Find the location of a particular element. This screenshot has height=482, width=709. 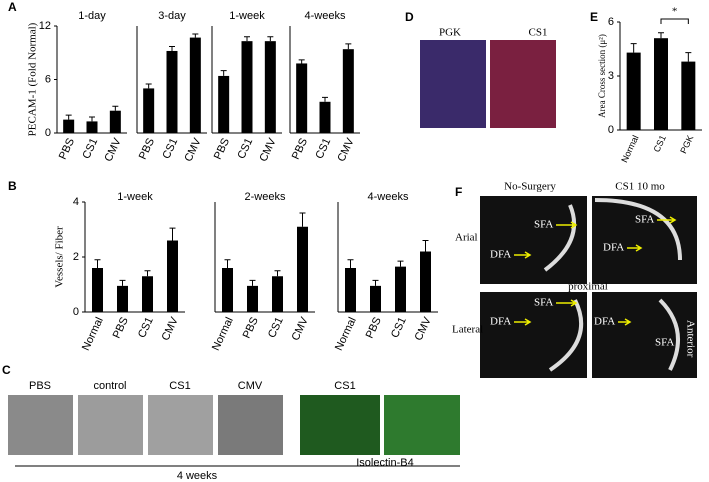

group-title: 3-day is located at coordinates (172, 16).